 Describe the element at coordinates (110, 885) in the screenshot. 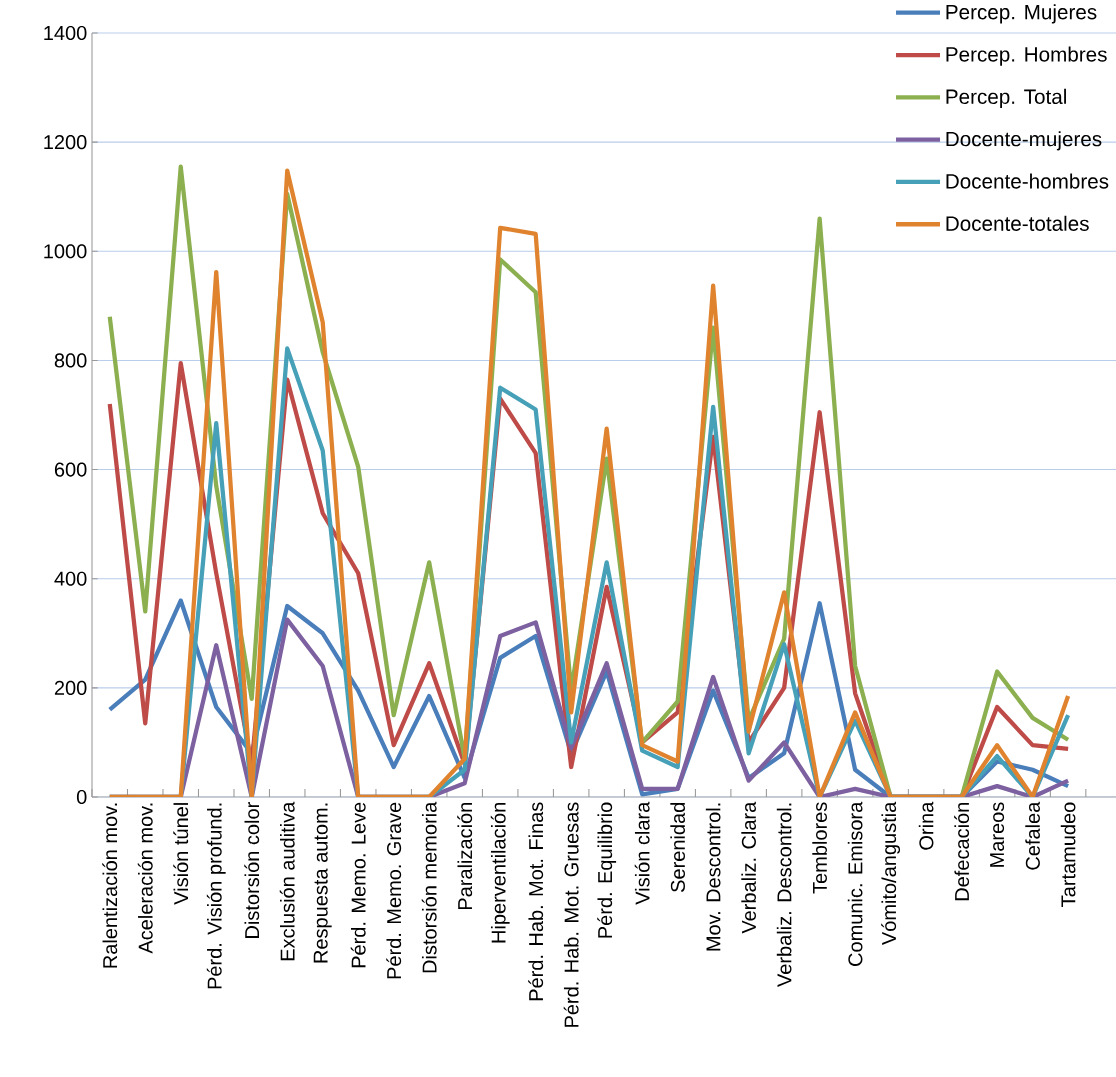

I see `x-tick-label: Ralentización mov.` at that location.